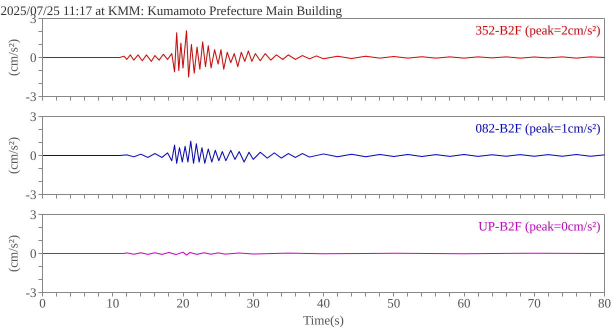  Describe the element at coordinates (323, 303) in the screenshot. I see `x-tick-label: 40` at that location.